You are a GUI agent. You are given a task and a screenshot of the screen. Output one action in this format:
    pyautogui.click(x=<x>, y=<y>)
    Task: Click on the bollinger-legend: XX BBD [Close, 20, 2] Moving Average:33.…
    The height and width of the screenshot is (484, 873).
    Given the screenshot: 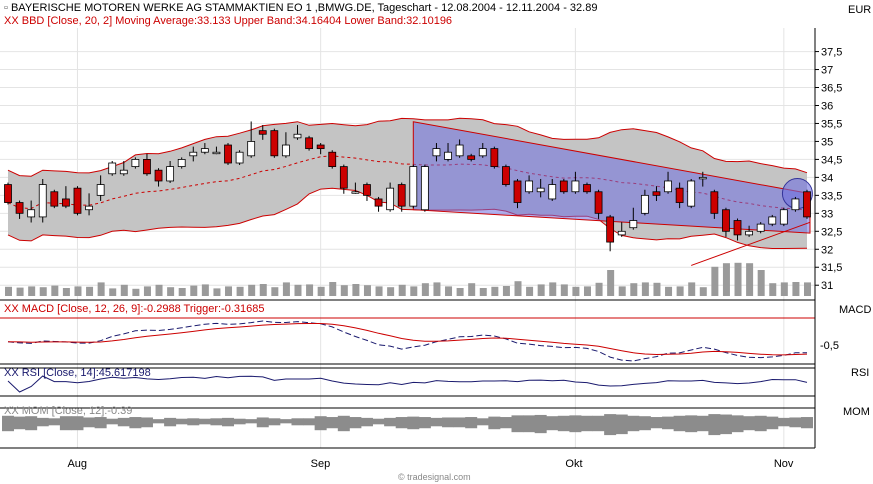 What is the action you would take?
    pyautogui.click(x=228, y=21)
    